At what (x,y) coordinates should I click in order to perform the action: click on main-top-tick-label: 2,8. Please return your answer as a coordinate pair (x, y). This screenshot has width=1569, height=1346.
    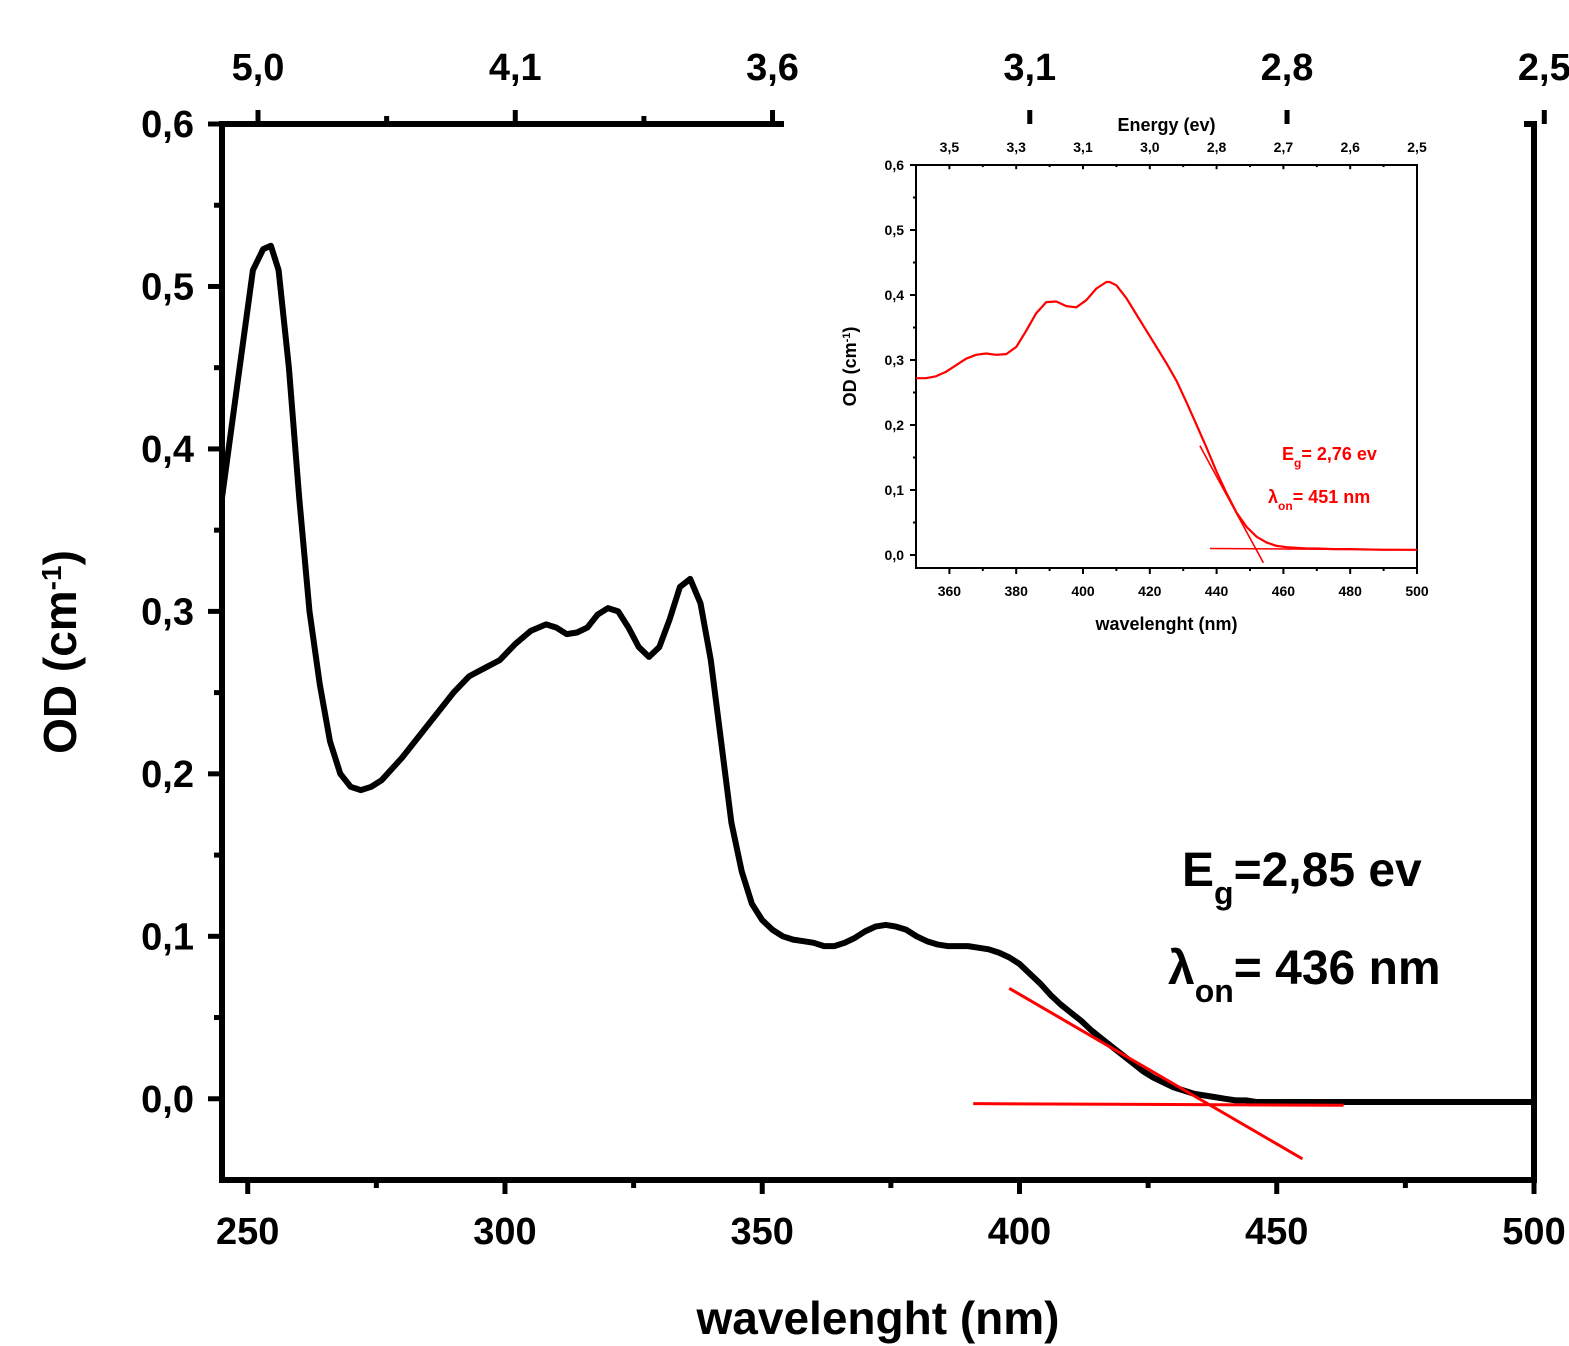
    Looking at the image, I should click on (1287, 68).